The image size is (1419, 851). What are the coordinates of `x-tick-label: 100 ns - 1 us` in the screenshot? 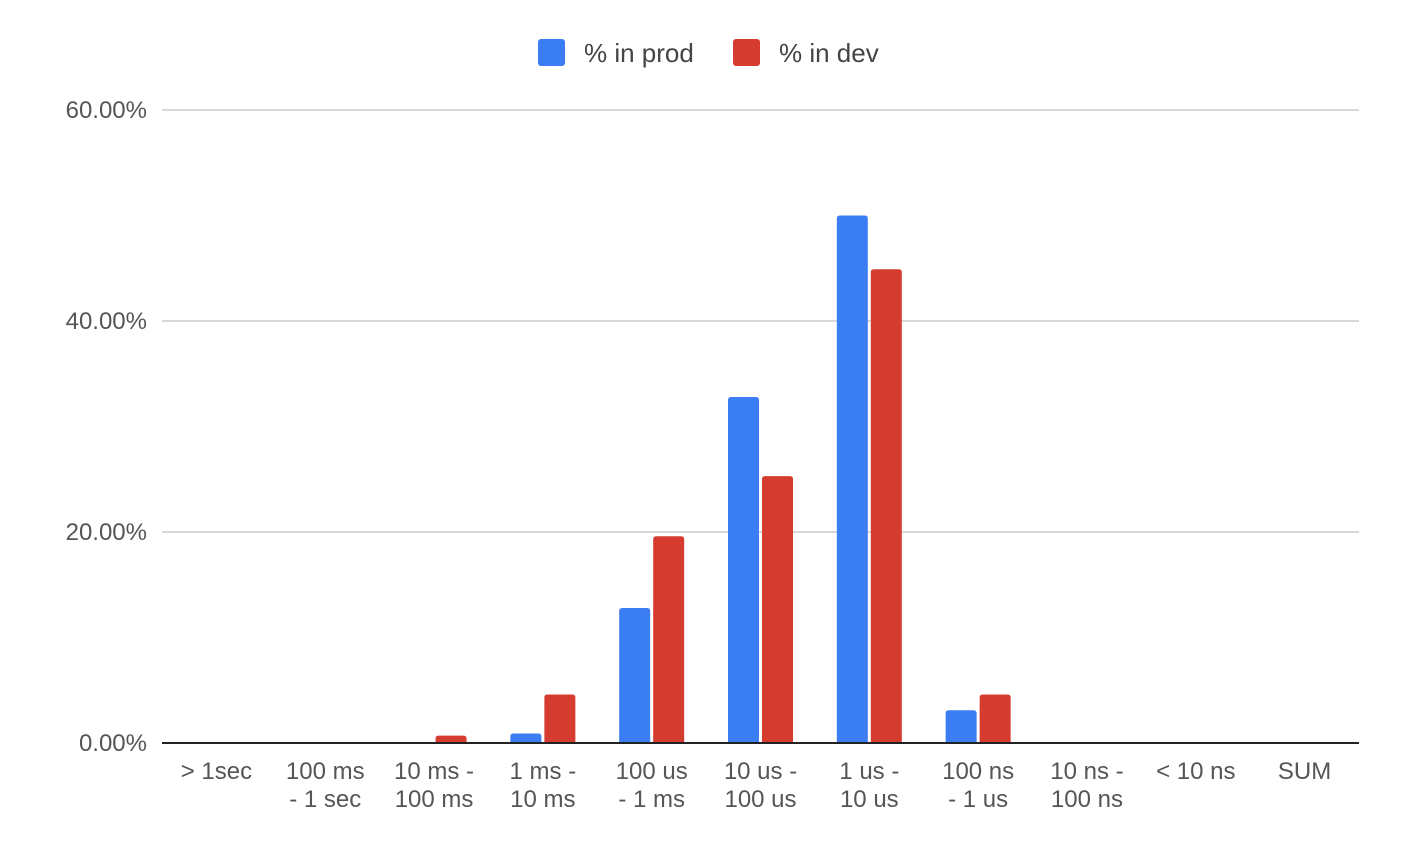 It's located at (978, 785).